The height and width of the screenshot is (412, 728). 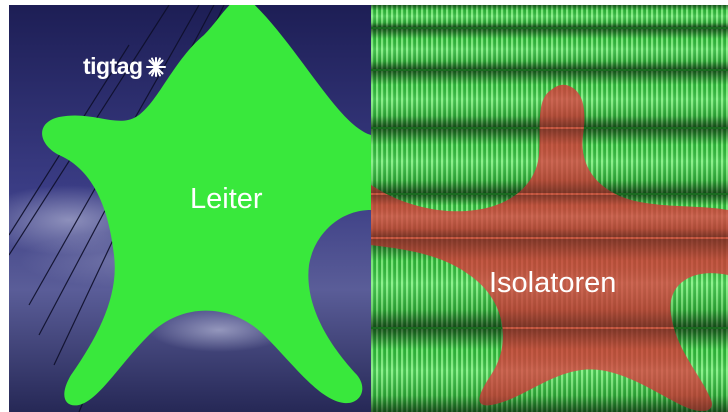 I want to click on brand-logo: tigtag, so click(x=125, y=66).